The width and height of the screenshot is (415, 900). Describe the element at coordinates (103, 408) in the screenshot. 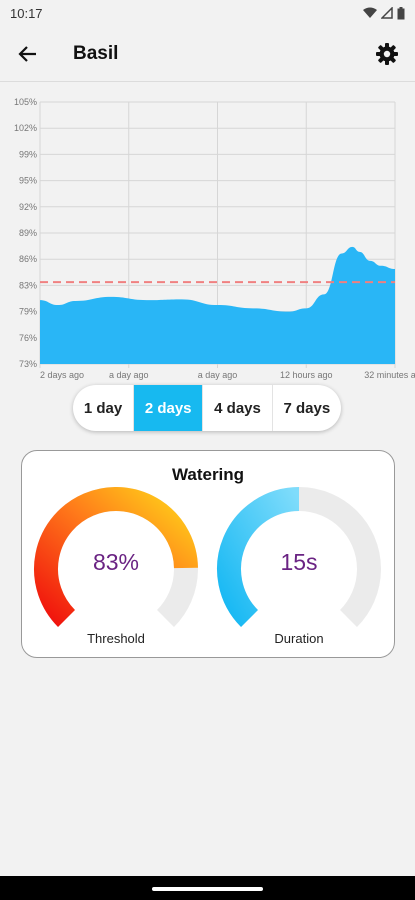

I see `range-1-day-button: 1 day` at that location.